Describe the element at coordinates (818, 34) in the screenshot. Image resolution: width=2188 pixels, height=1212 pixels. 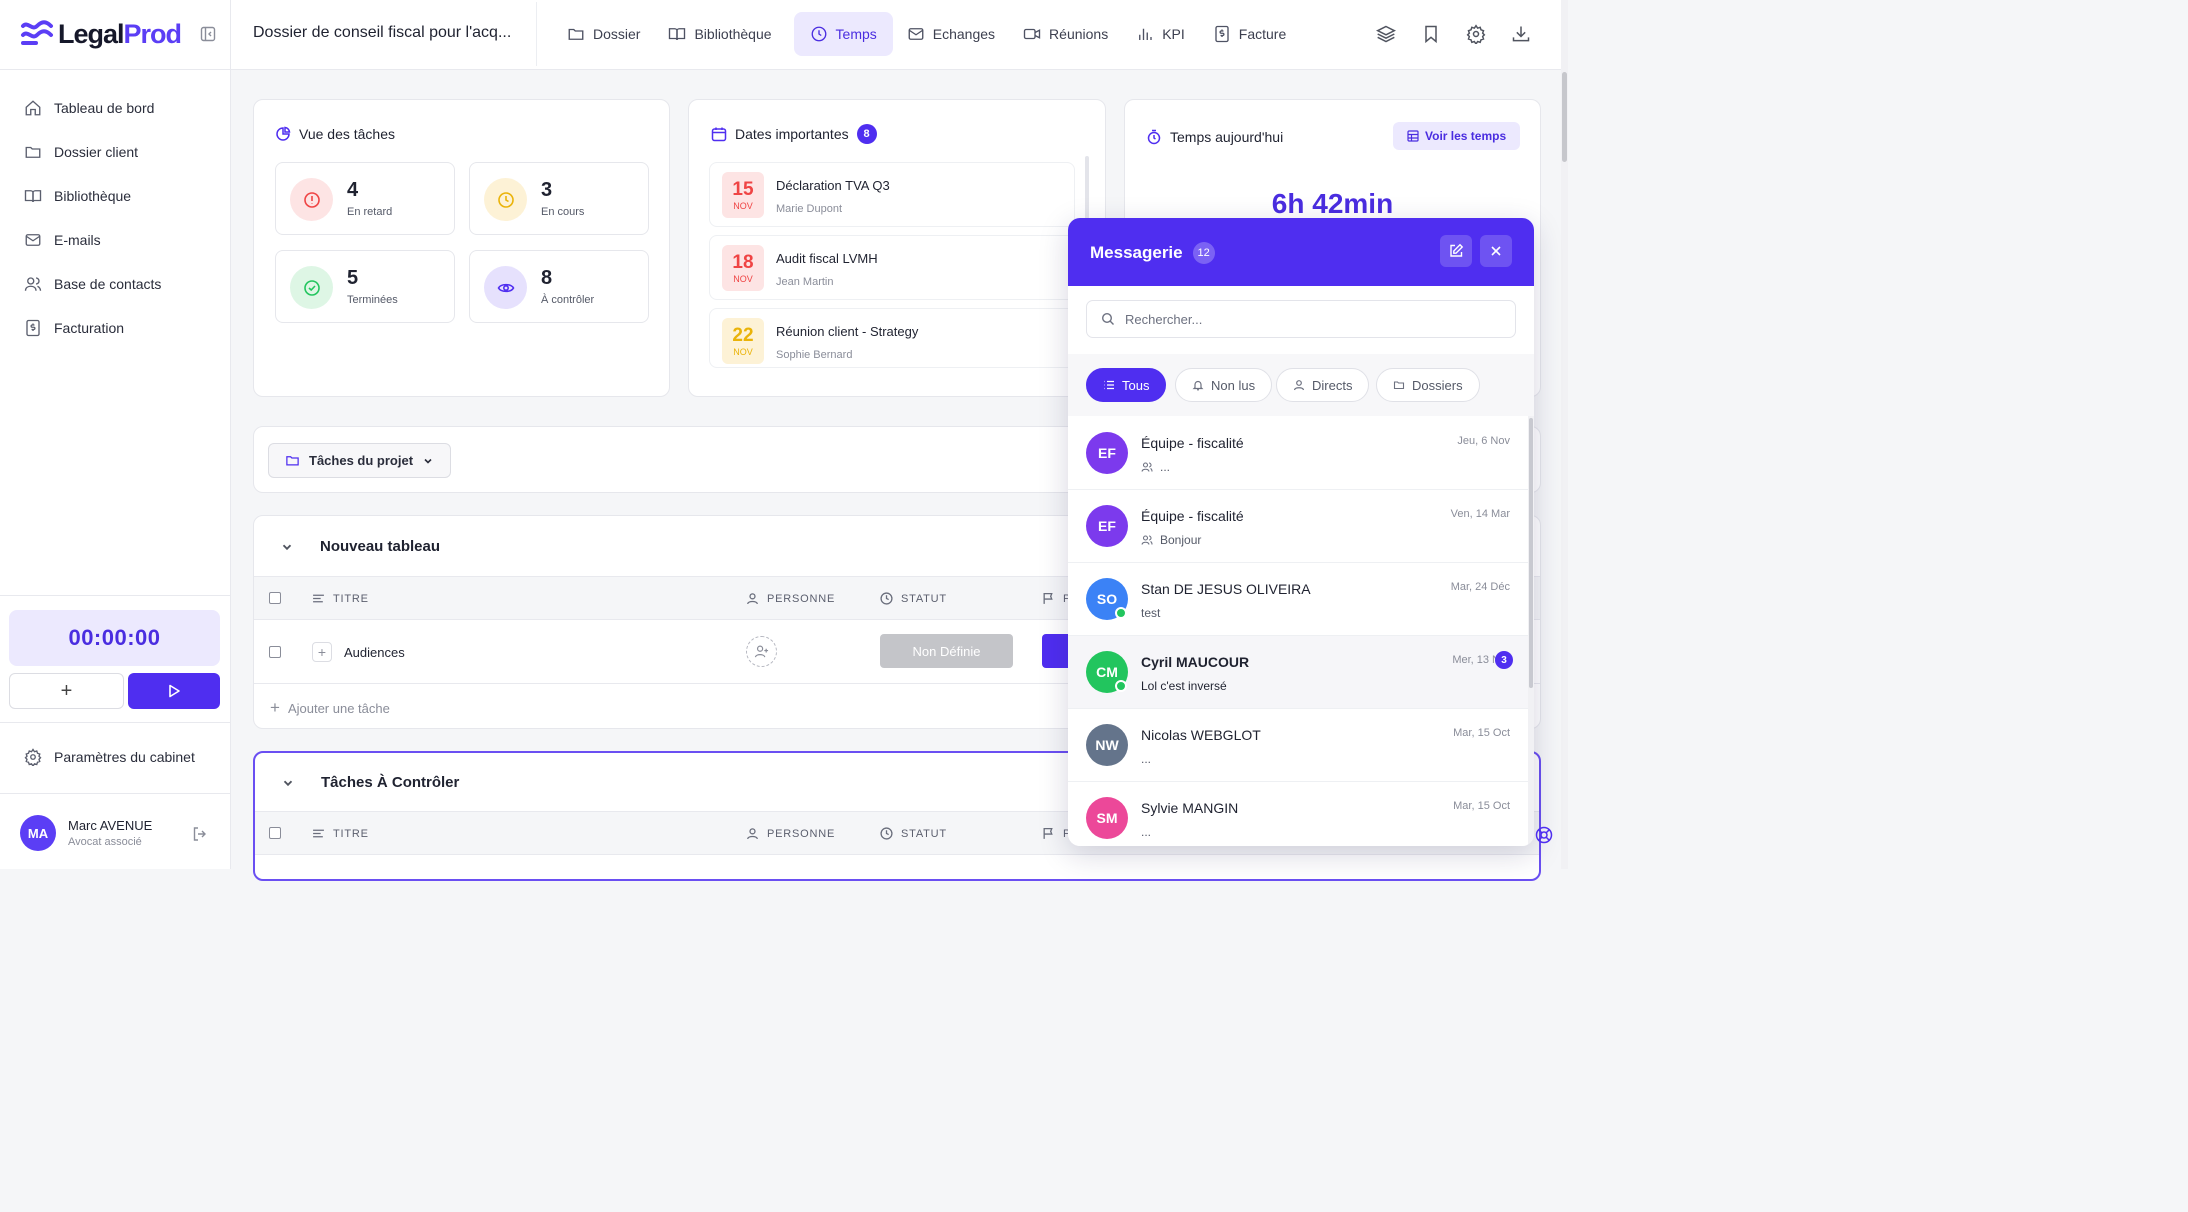
I see `clock-icon` at that location.